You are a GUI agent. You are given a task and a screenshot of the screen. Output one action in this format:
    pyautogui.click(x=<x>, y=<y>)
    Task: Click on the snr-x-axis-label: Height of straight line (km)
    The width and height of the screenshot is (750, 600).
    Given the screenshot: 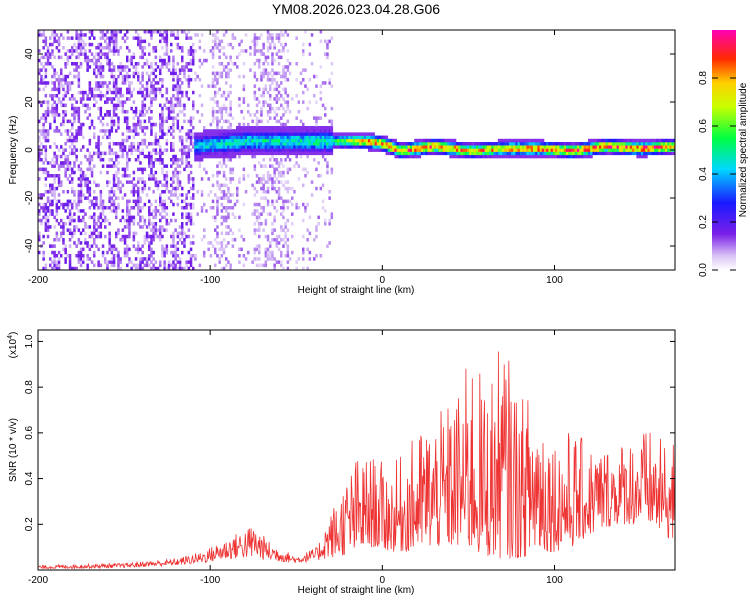 What is the action you would take?
    pyautogui.click(x=356, y=590)
    